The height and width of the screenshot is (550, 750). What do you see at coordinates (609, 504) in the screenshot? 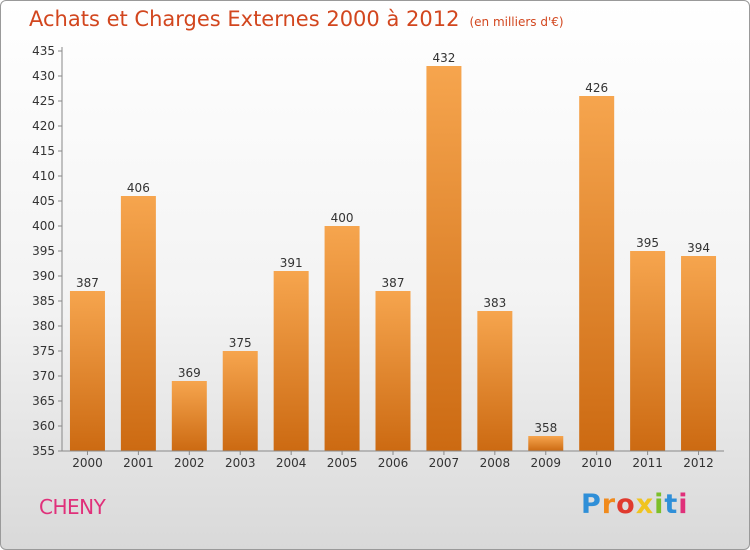
I see `logo-letter: r` at bounding box center [609, 504].